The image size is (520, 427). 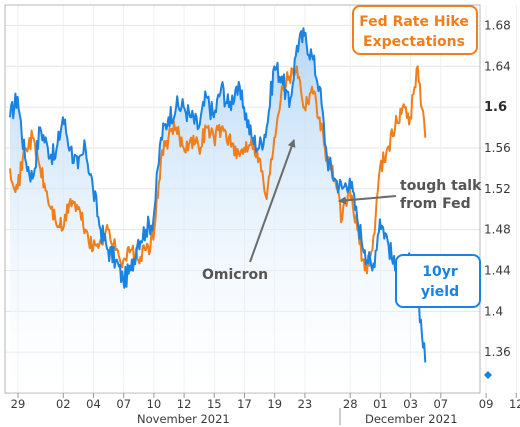 I want to click on last-value-marker, so click(x=488, y=375).